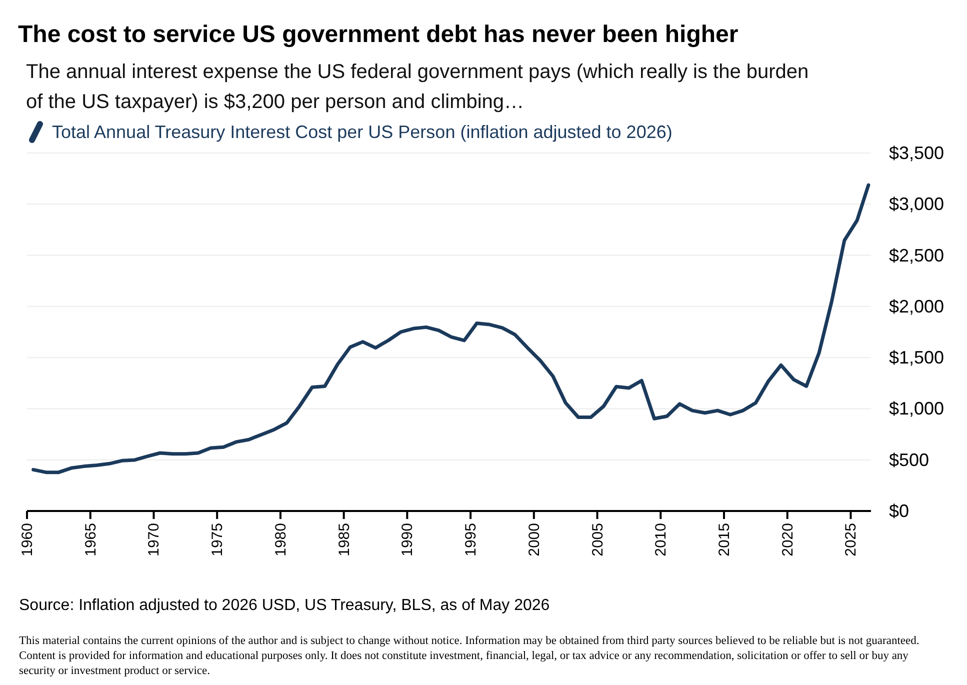  I want to click on y-tick-label: $3,500, so click(916, 153).